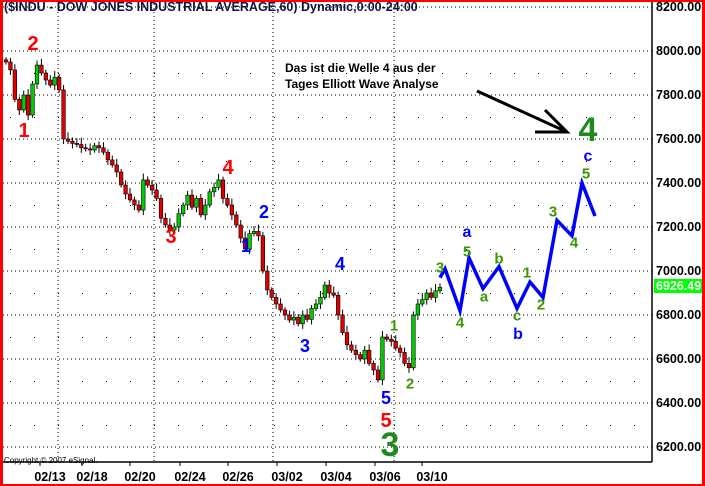  What do you see at coordinates (171, 237) in the screenshot?
I see `wave-label: 3` at bounding box center [171, 237].